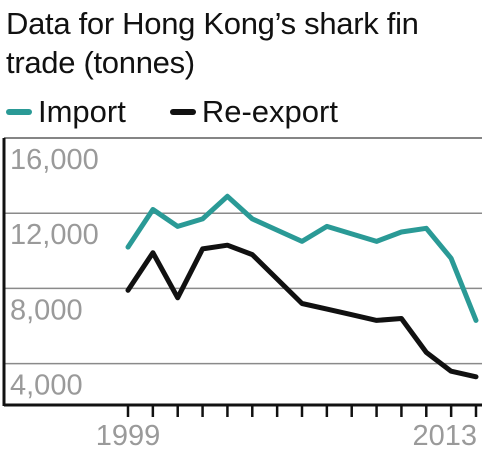 Image resolution: width=486 pixels, height=466 pixels. What do you see at coordinates (128, 436) in the screenshot?
I see `x-tick-label-start: 1999` at bounding box center [128, 436].